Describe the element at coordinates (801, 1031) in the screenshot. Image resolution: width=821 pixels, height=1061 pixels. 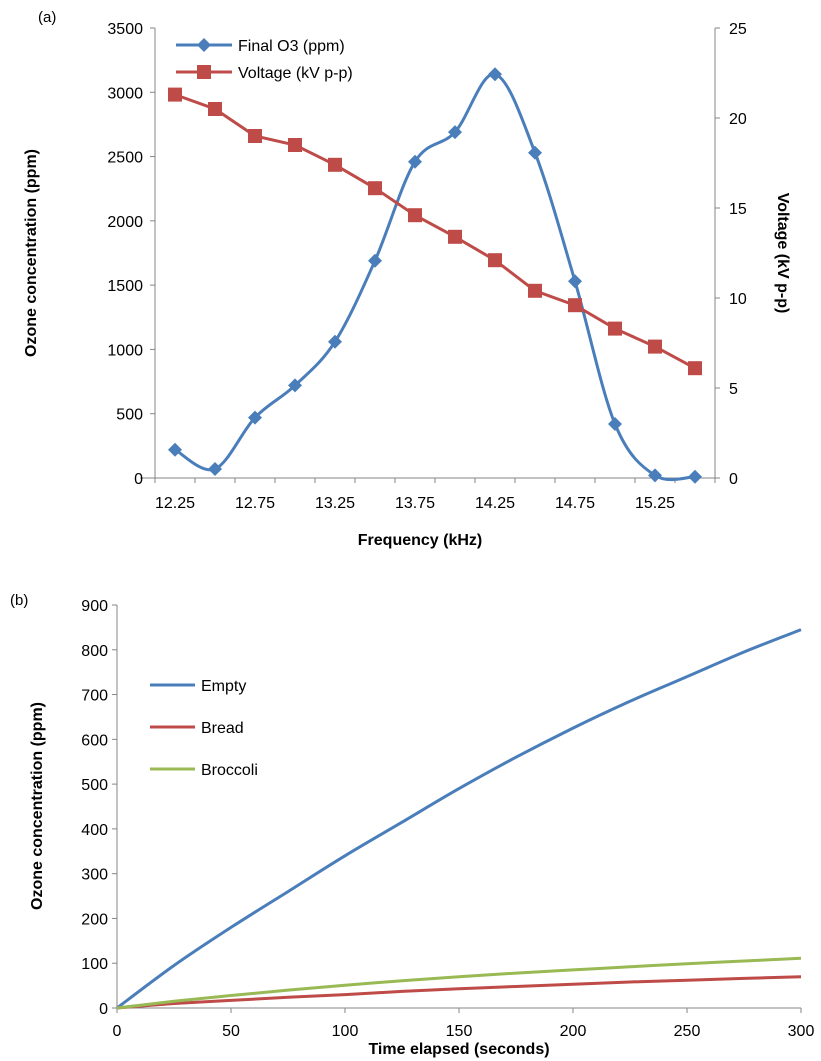
I see `x-tick-label-b: 300` at that location.